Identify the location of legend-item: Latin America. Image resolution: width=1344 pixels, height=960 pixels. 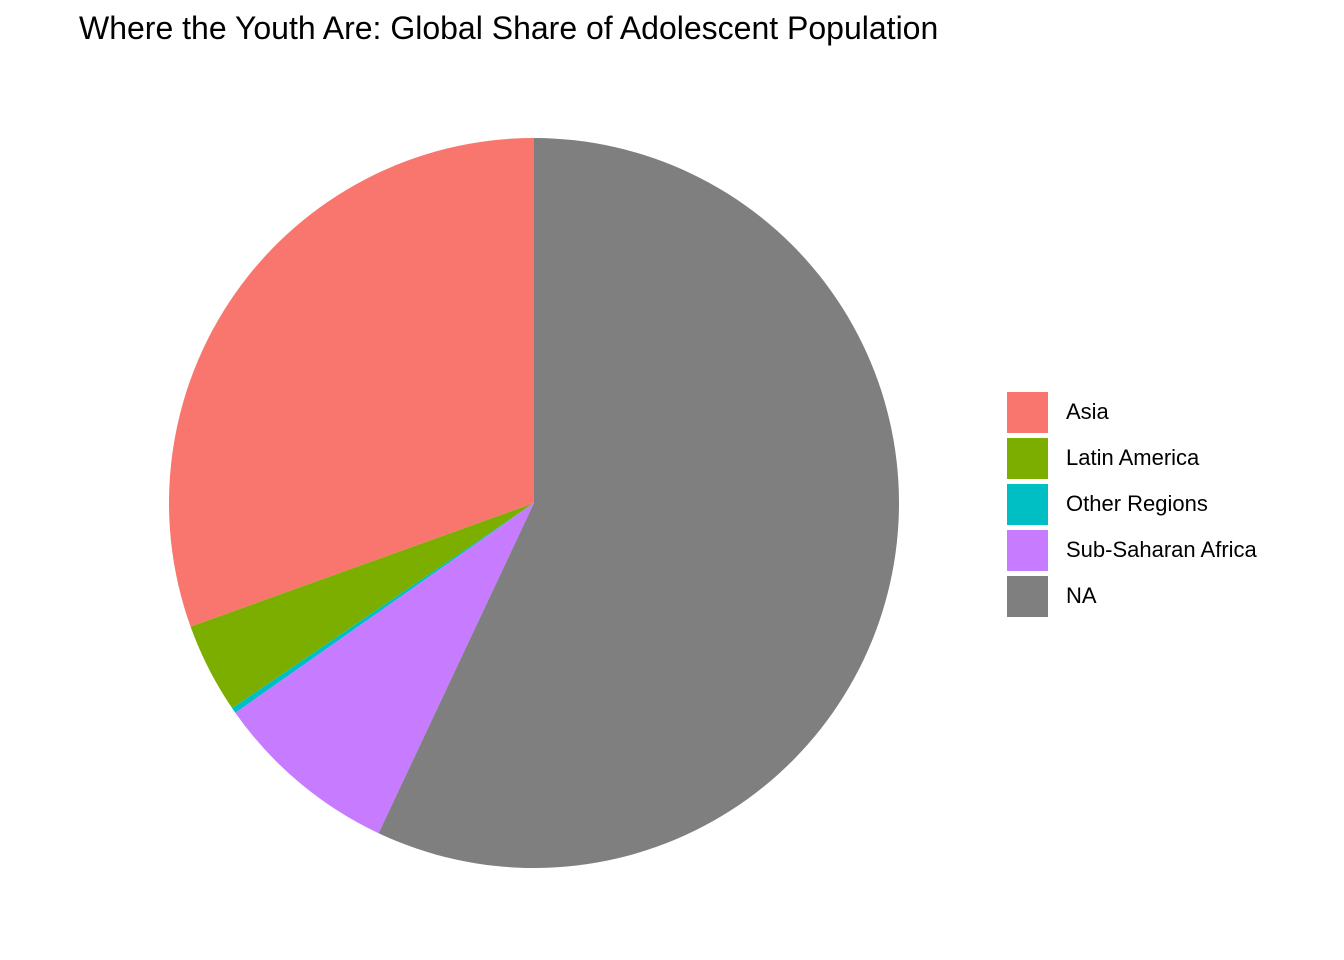
(1131, 458).